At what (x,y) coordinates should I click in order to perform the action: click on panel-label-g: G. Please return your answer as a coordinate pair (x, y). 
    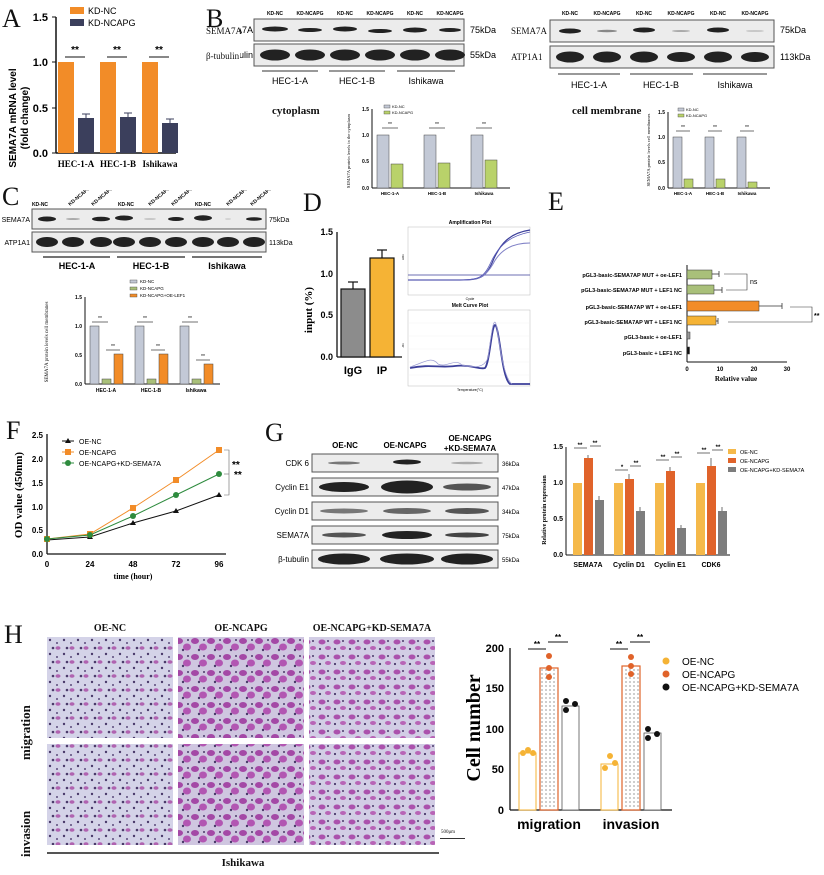
    Looking at the image, I should click on (274, 432).